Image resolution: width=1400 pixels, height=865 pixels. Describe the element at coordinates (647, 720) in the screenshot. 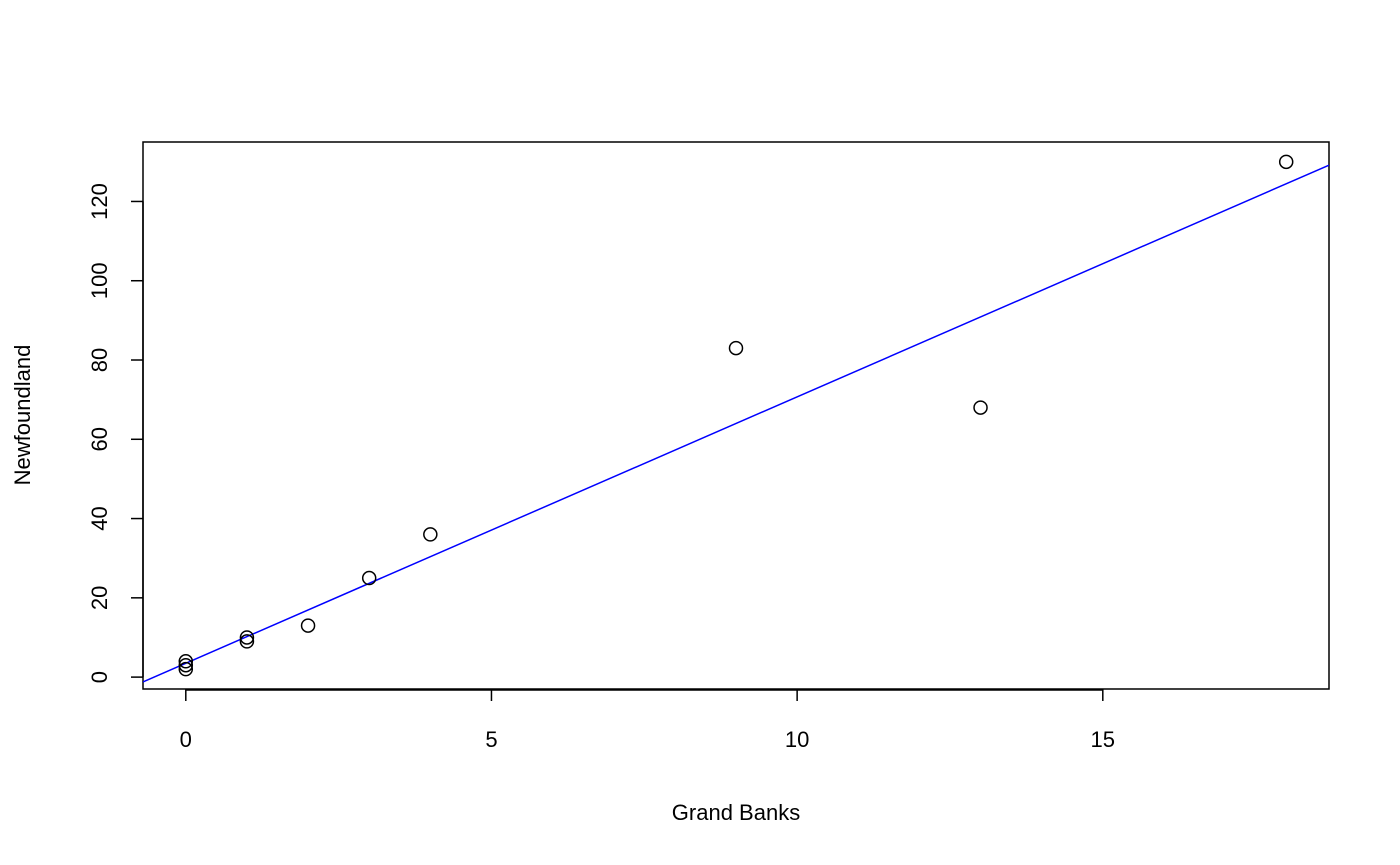

I see `x-axis: 0 5 10 15` at that location.